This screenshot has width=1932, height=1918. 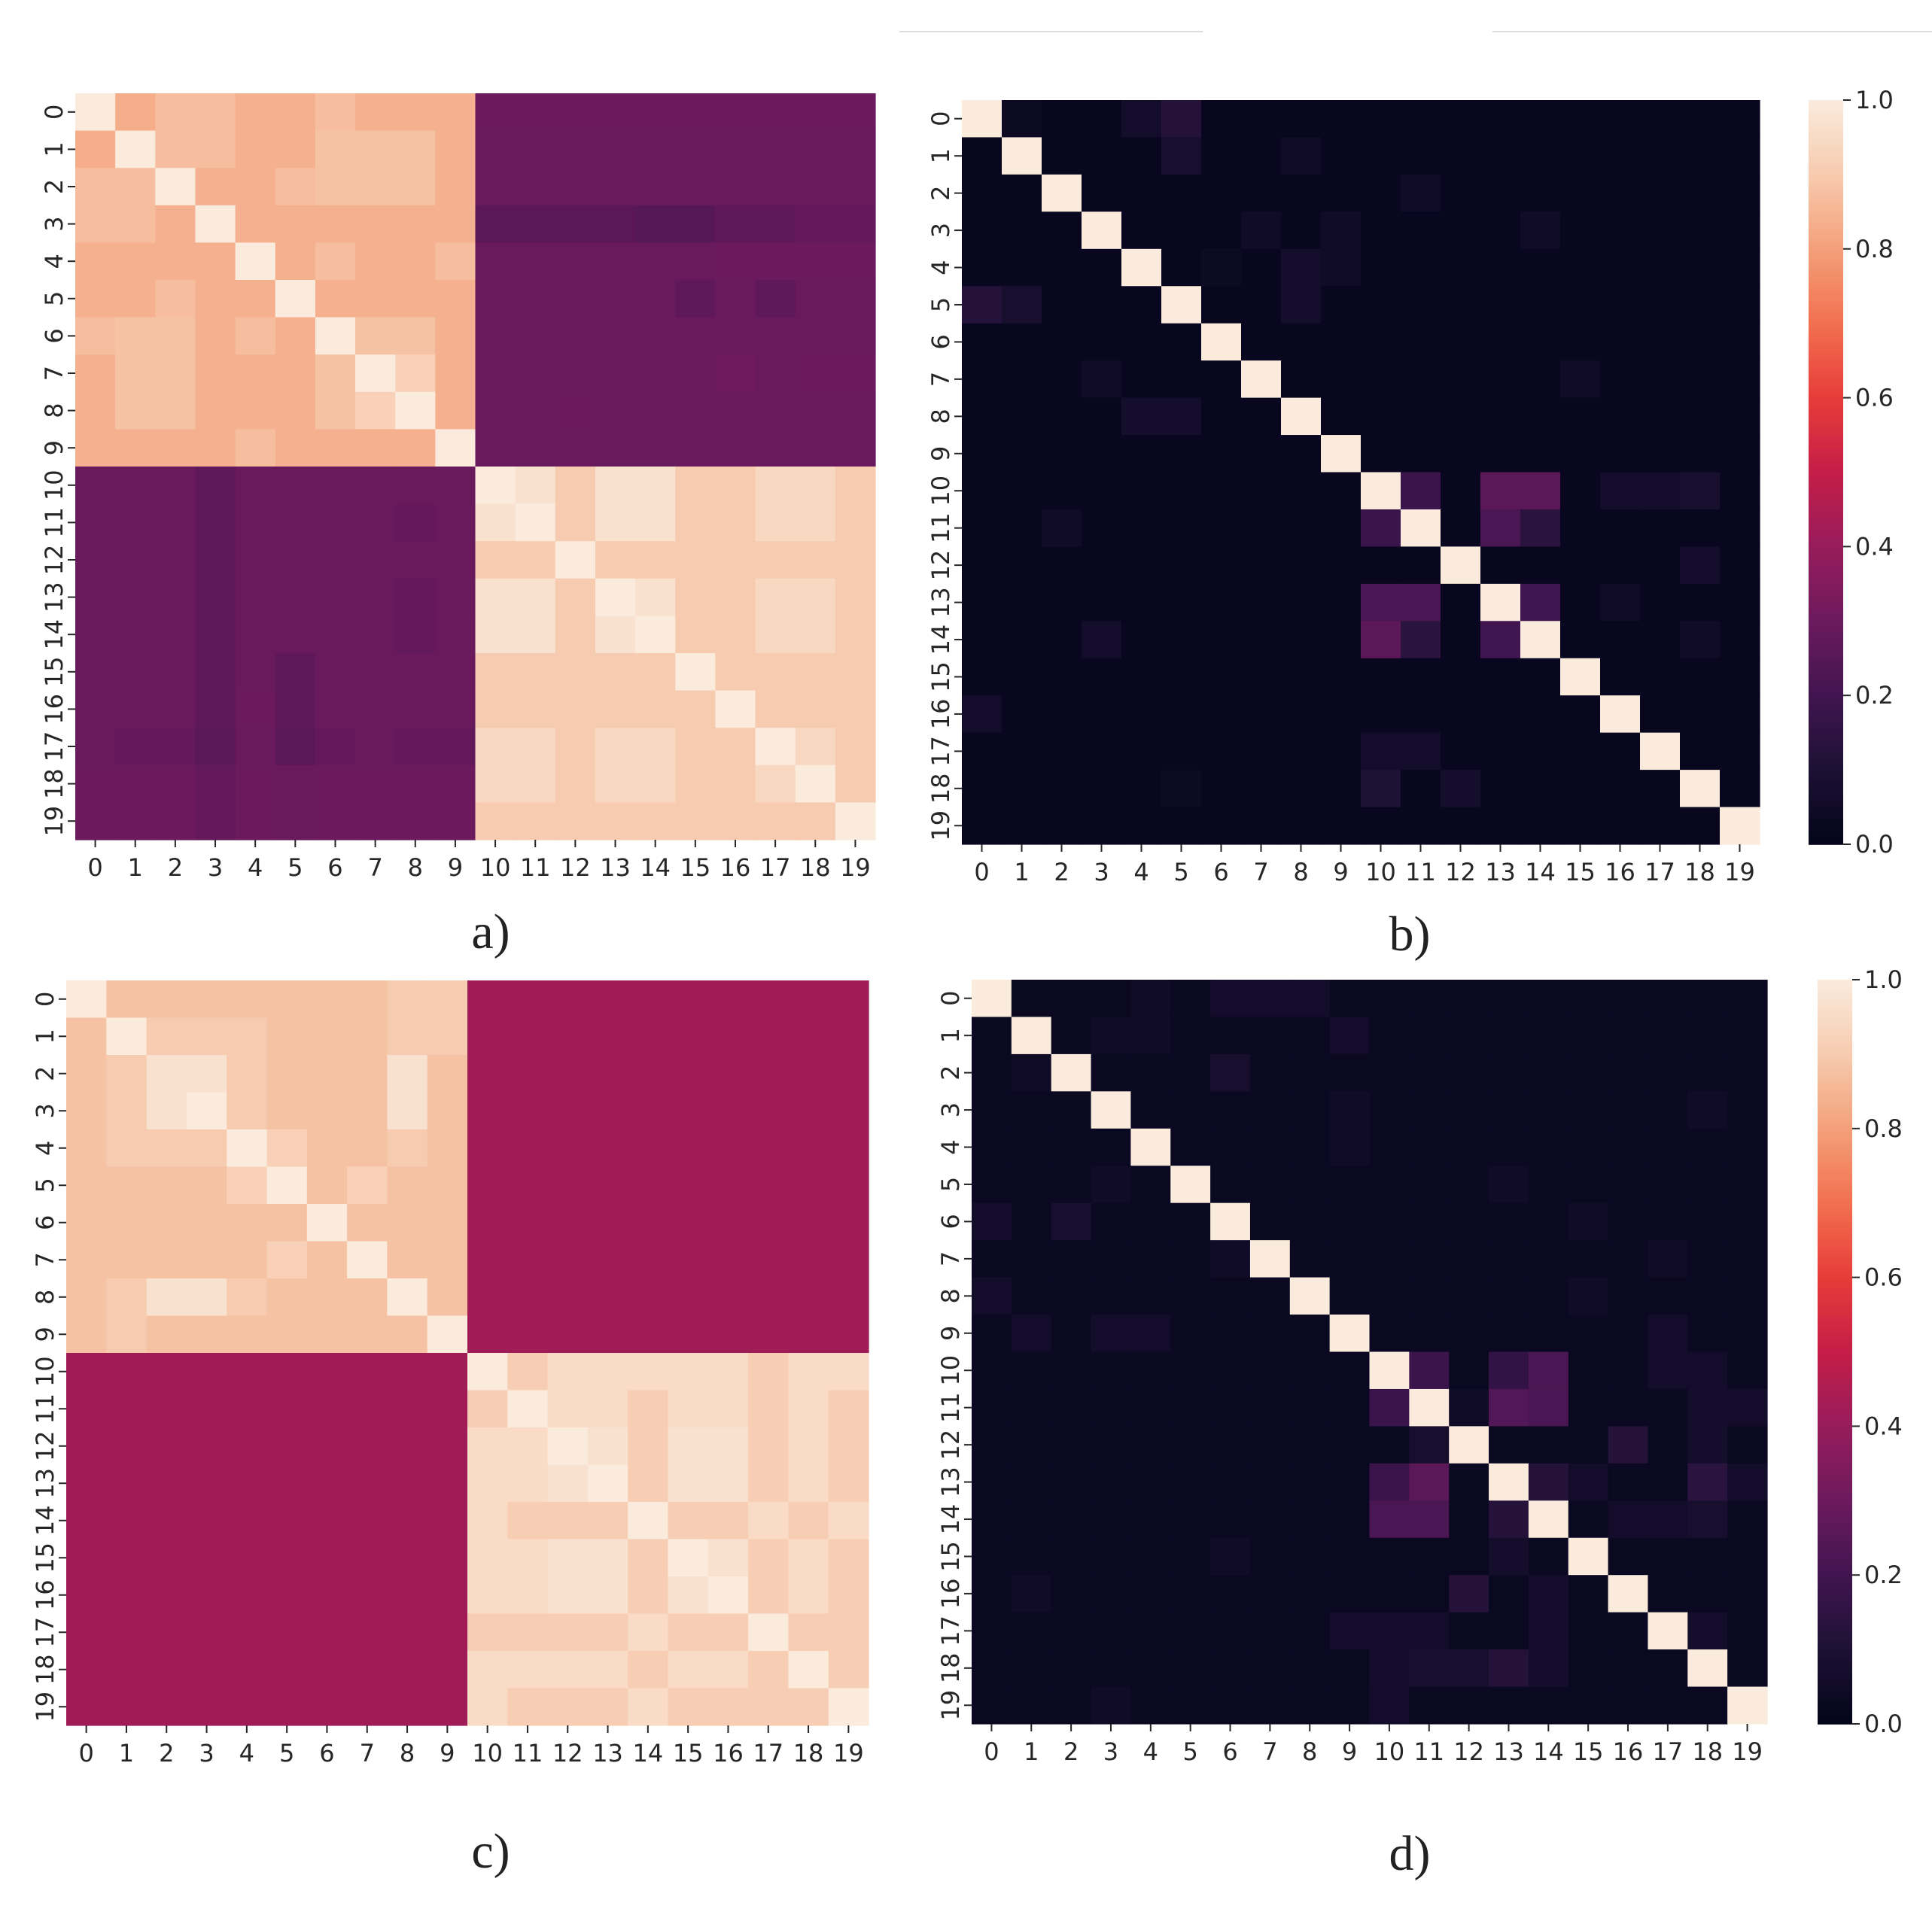 What do you see at coordinates (1747, 1751) in the screenshot?
I see `x-tick-label-d-19: 19` at bounding box center [1747, 1751].